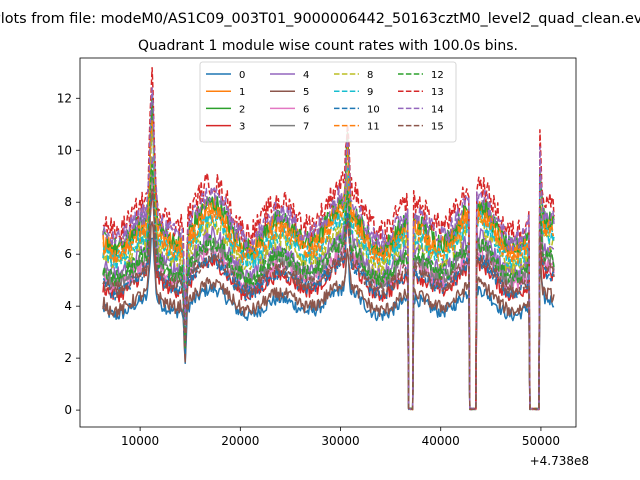  What do you see at coordinates (441, 441) in the screenshot?
I see `x-tick-label: 40000` at bounding box center [441, 441].